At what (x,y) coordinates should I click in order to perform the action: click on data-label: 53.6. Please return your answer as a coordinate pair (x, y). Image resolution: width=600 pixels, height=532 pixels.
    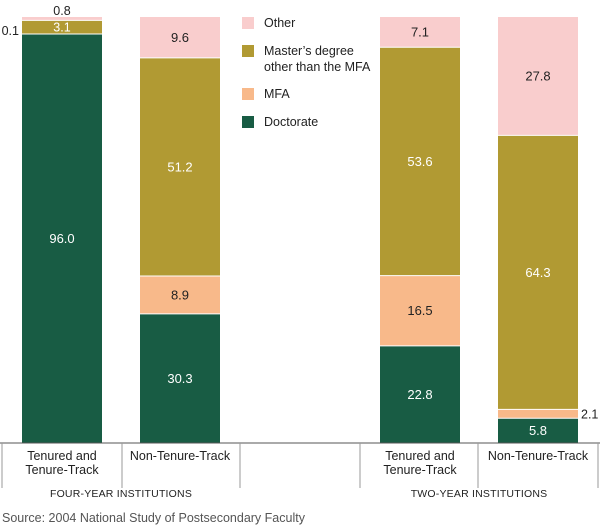
    Looking at the image, I should click on (419, 161).